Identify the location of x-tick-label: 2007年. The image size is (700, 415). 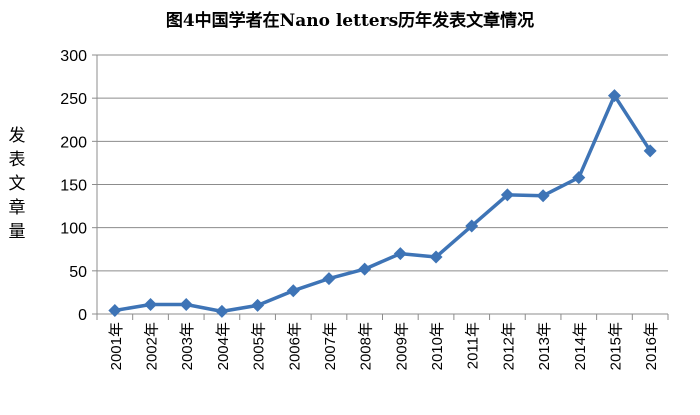
(330, 346).